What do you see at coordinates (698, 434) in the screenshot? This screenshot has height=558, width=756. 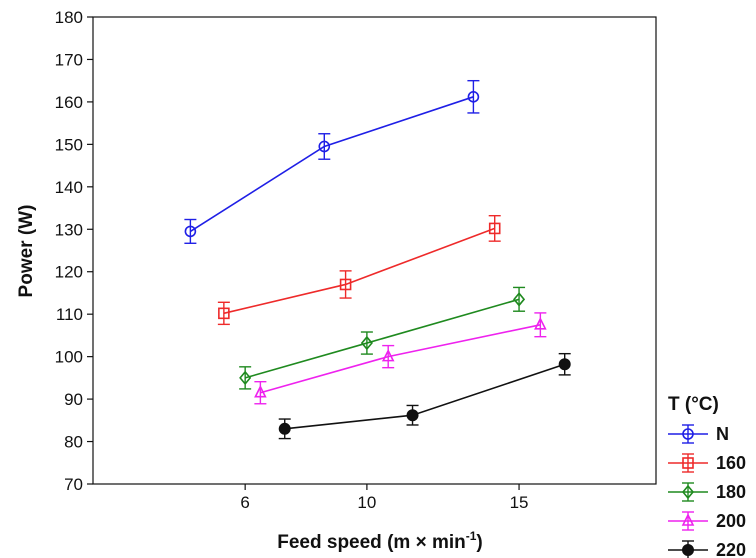 I see `legend-item-N: N` at bounding box center [698, 434].